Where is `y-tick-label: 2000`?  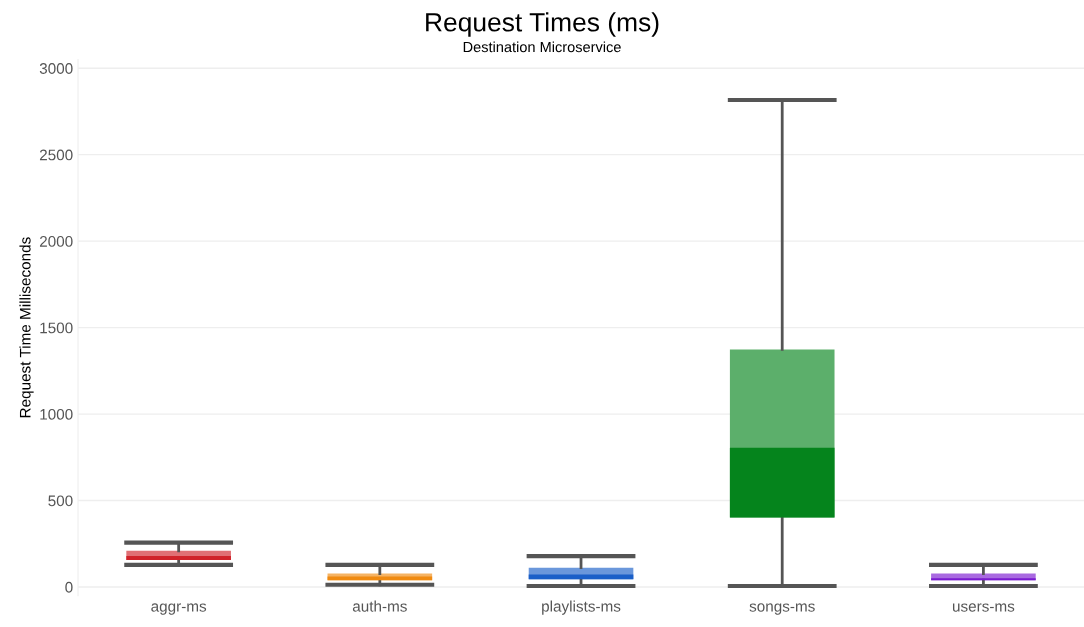
y-tick-label: 2000 is located at coordinates (56, 241).